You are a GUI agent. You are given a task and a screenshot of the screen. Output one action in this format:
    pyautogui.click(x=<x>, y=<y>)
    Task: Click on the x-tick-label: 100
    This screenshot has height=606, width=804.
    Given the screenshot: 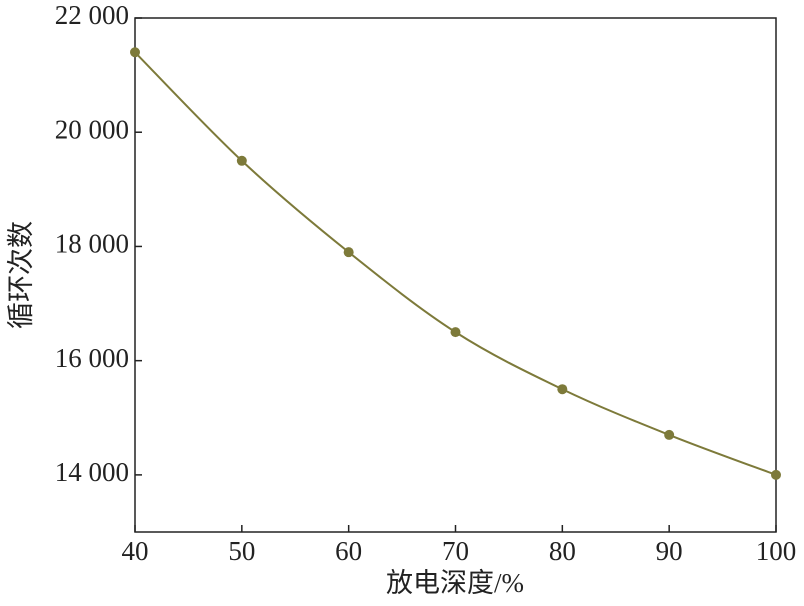 What is the action you would take?
    pyautogui.click(x=776, y=551)
    